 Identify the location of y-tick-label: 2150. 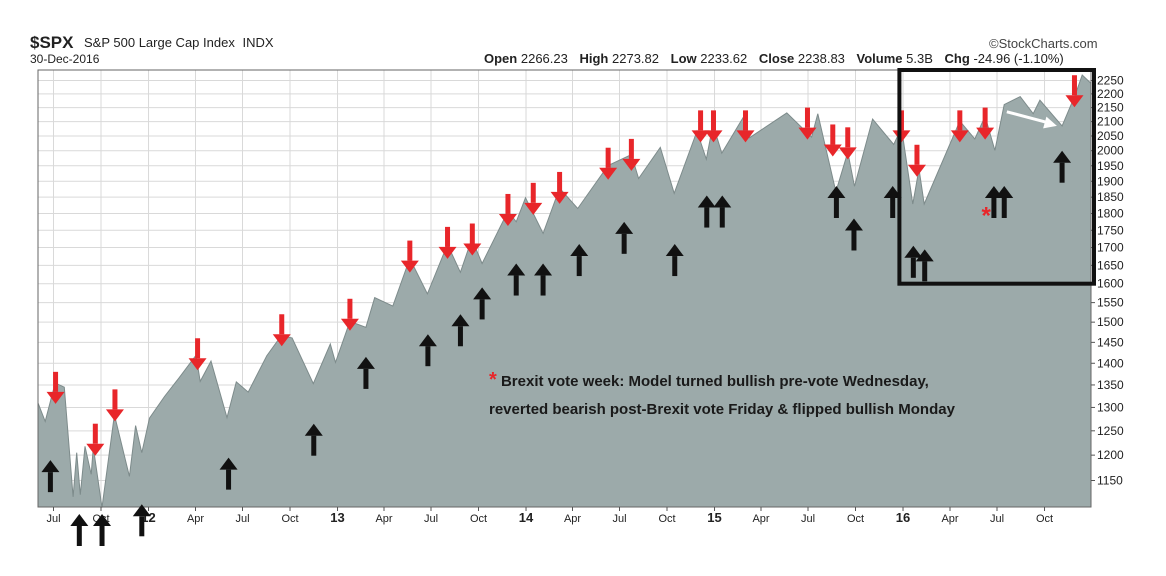
(1110, 108).